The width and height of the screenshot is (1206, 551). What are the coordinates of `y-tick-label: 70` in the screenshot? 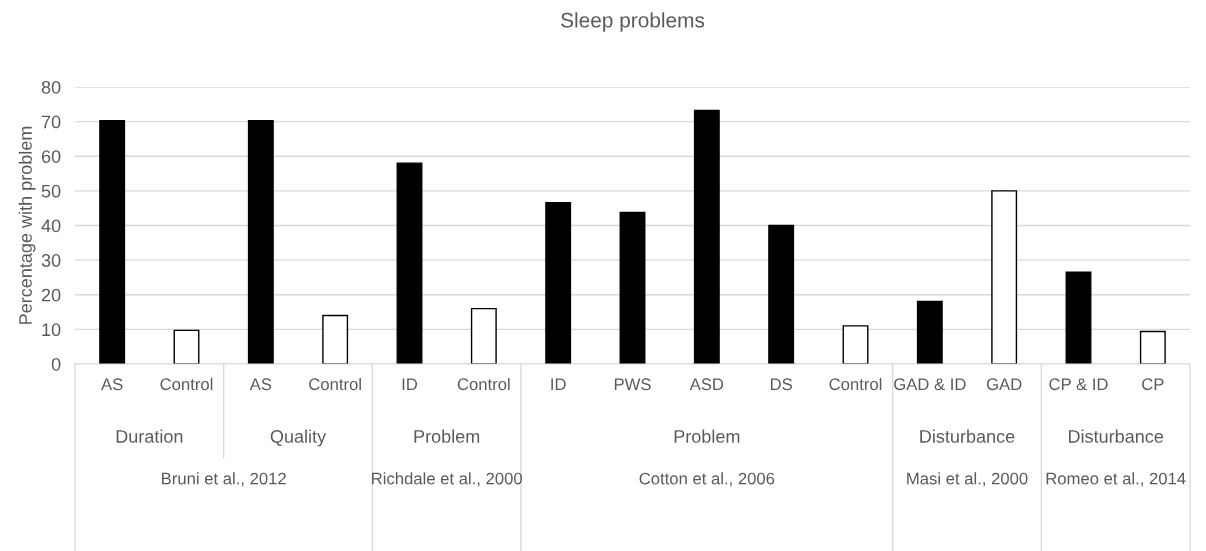 It's located at (51, 122).